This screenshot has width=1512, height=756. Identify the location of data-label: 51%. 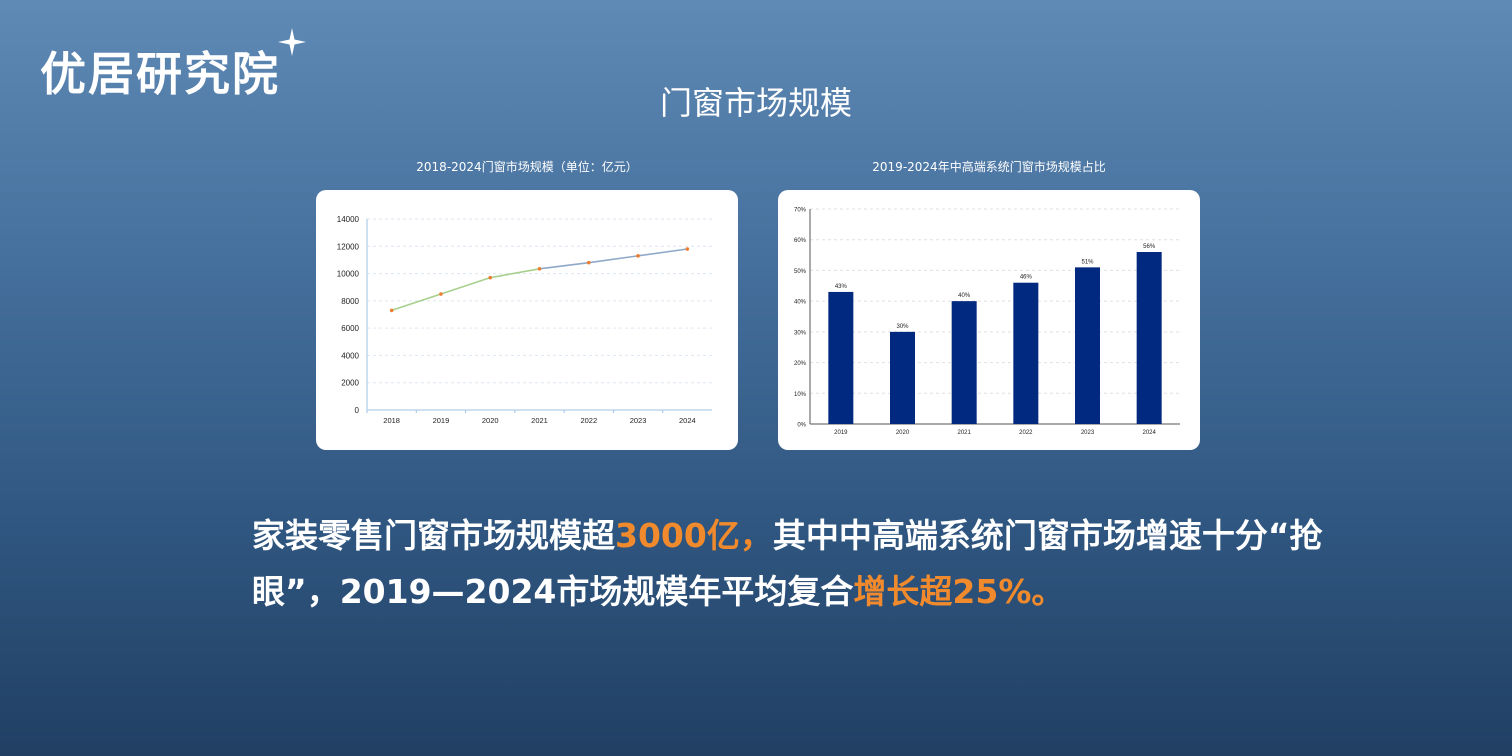
(1087, 262).